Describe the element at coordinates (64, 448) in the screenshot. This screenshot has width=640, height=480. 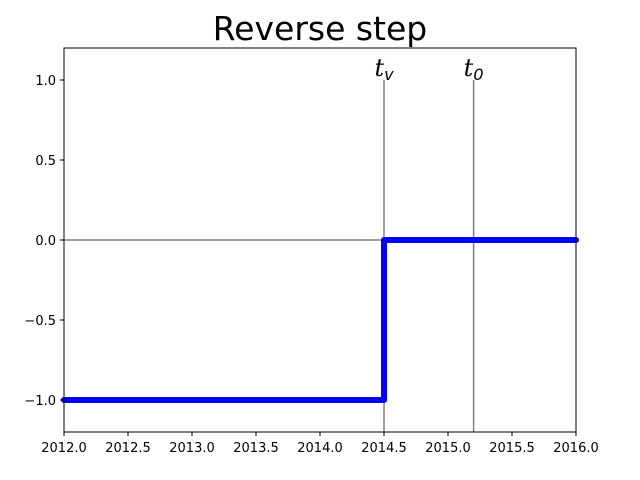
I see `x-tick-label: 2012.0` at that location.